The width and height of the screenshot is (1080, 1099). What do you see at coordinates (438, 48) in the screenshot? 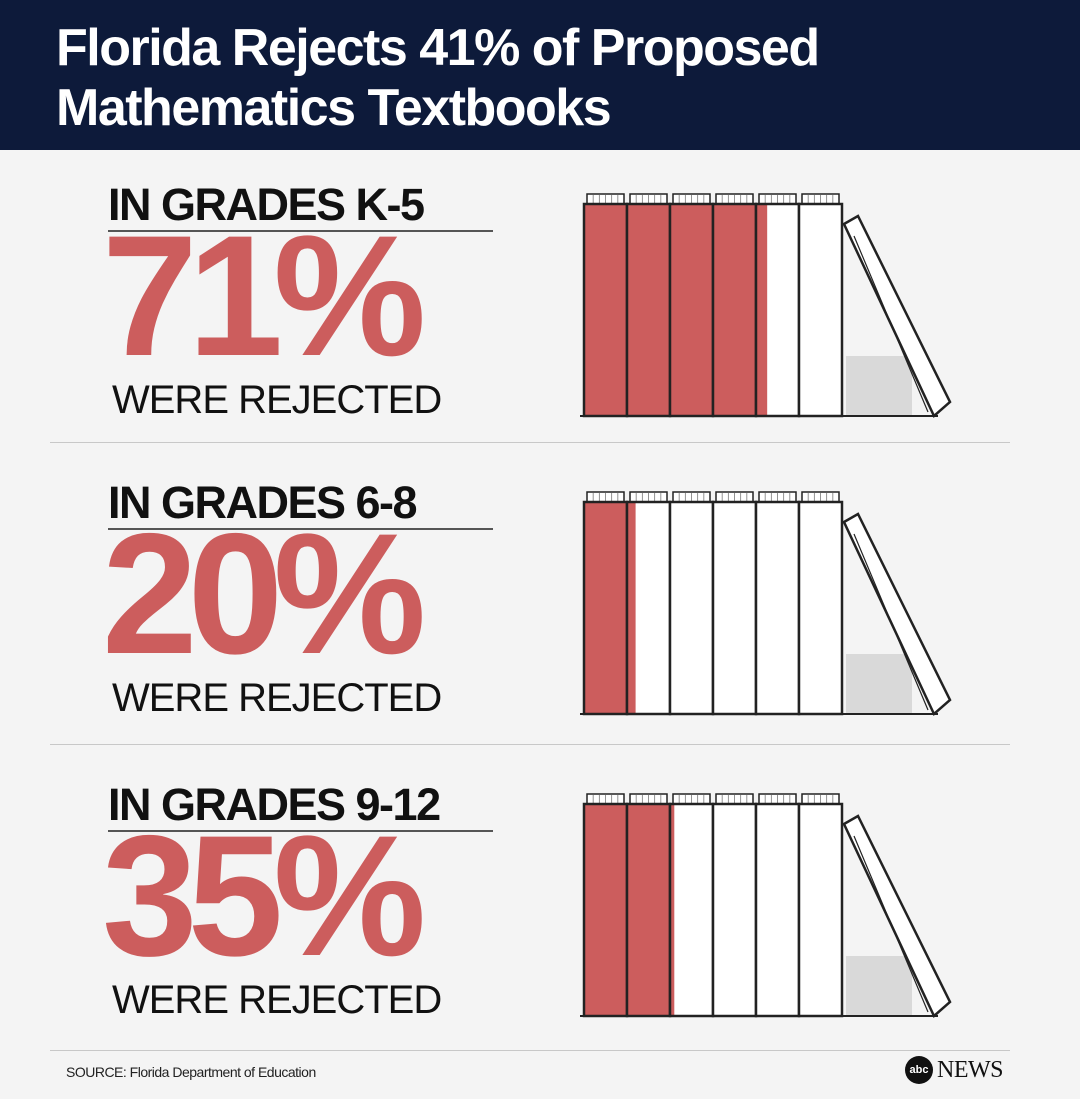
I see `title-line-1: Florida Rejects 41% of Proposed` at bounding box center [438, 48].